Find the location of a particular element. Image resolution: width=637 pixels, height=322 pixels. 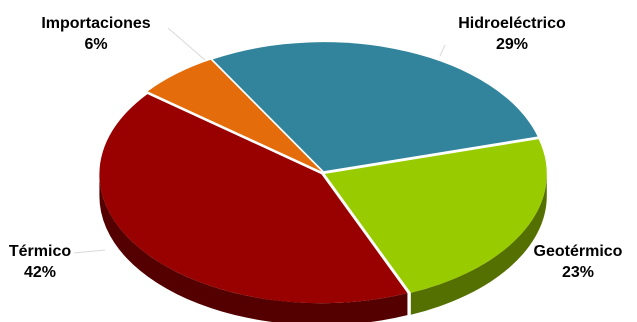

slice-value-label: 29% is located at coordinates (512, 44).